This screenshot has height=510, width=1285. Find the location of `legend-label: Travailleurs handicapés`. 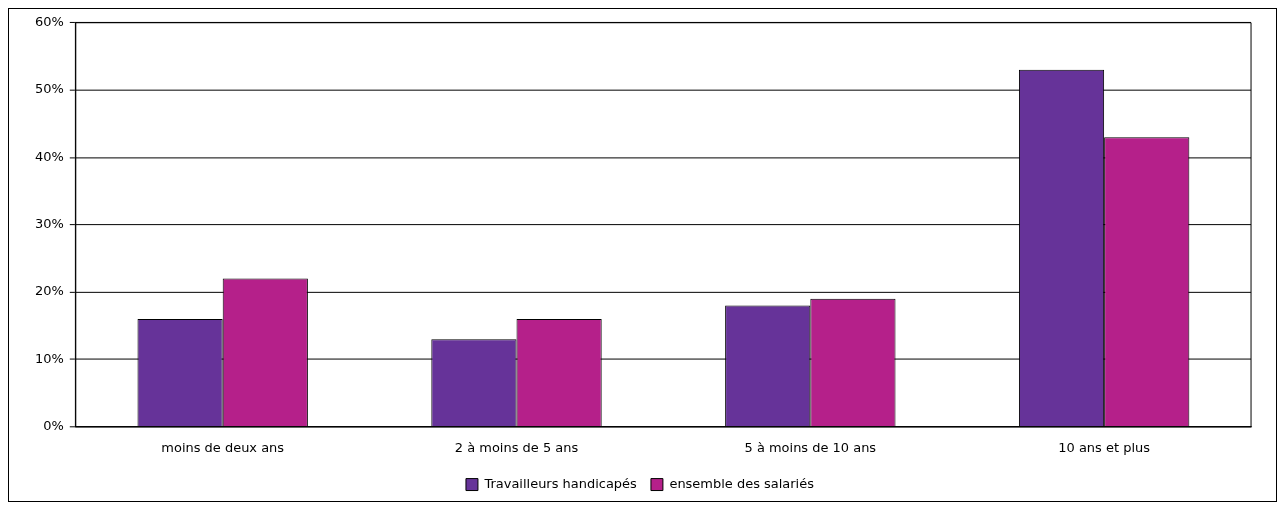

legend-label: Travailleurs handicapés is located at coordinates (560, 483).